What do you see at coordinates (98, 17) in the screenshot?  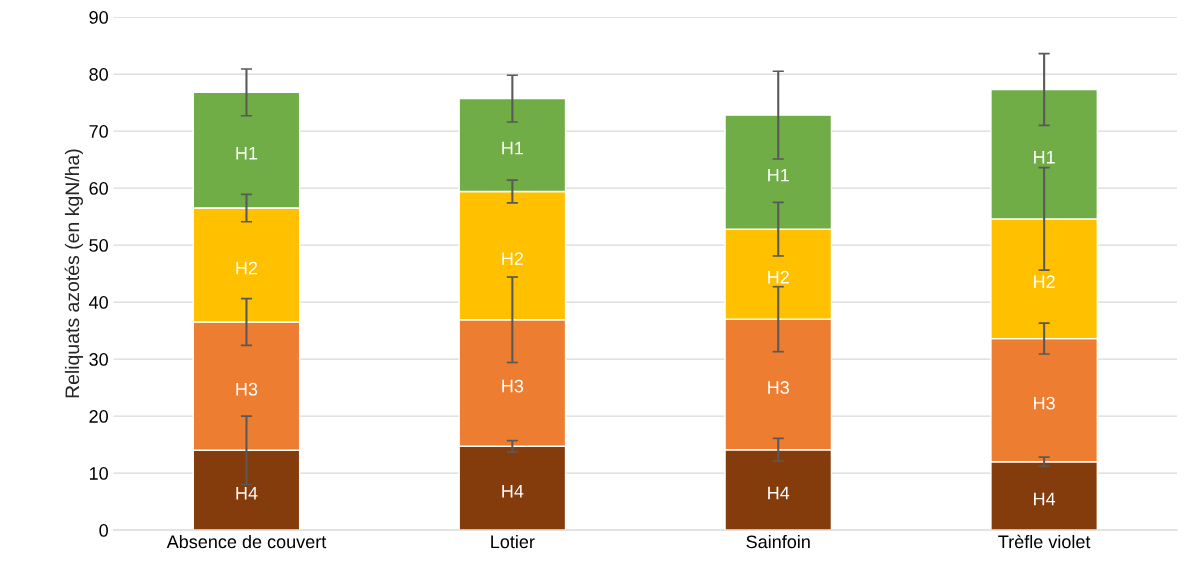 I see `y-tick-label: 90` at bounding box center [98, 17].